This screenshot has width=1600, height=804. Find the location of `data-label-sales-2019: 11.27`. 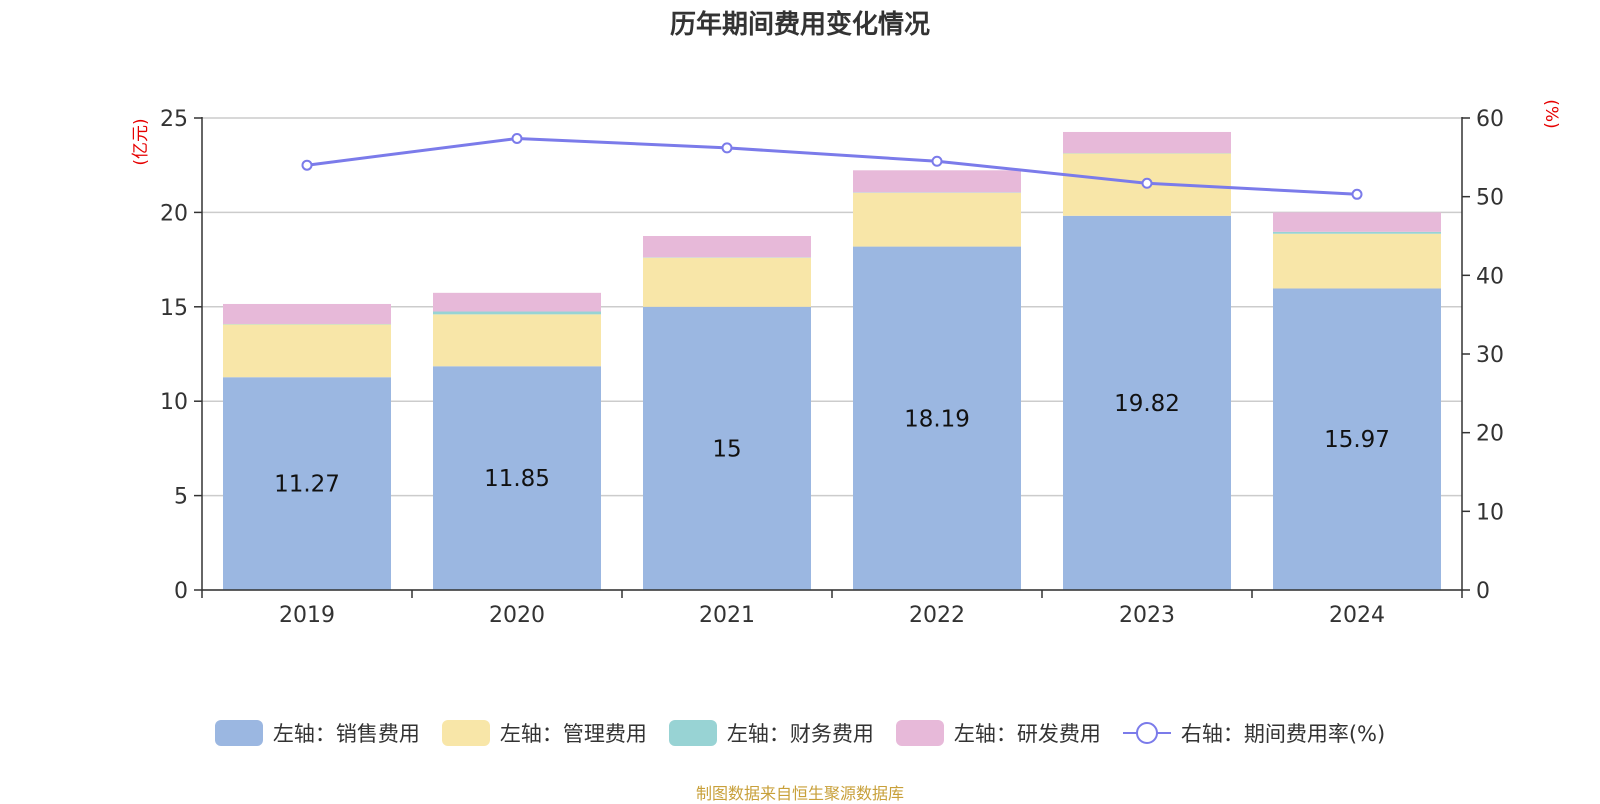

data-label-sales-2019: 11.27 is located at coordinates (307, 485).